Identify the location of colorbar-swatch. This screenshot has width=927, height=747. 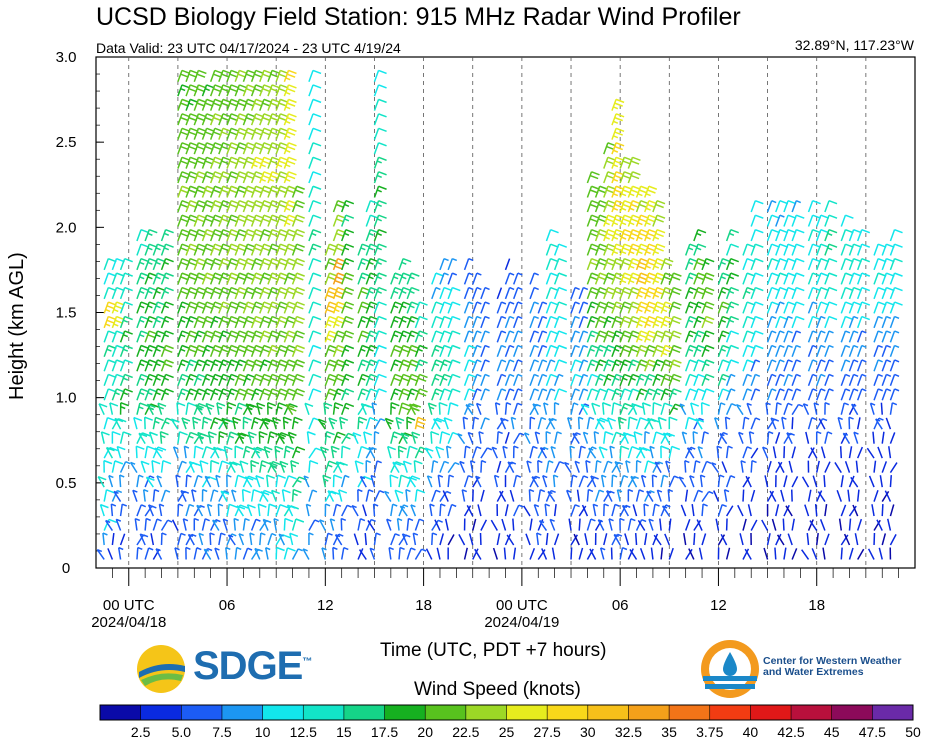
(893, 712).